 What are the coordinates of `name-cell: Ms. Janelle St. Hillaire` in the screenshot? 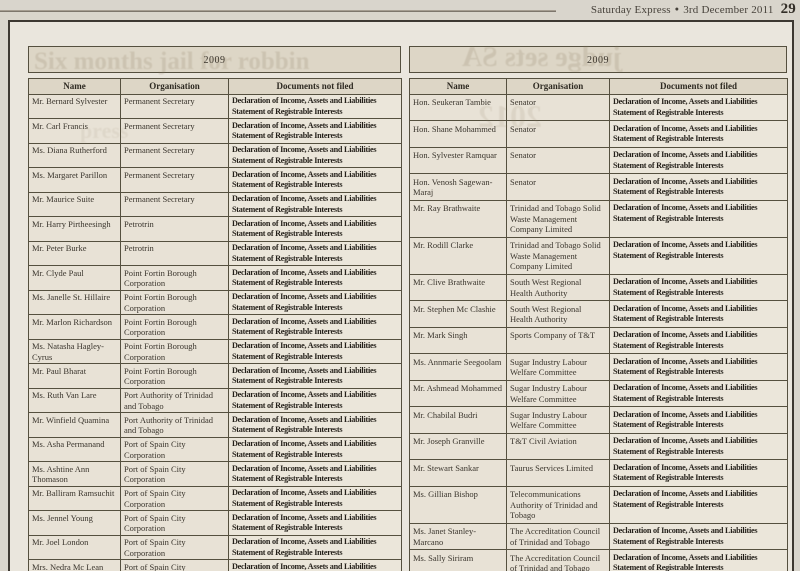 It's located at (74, 302).